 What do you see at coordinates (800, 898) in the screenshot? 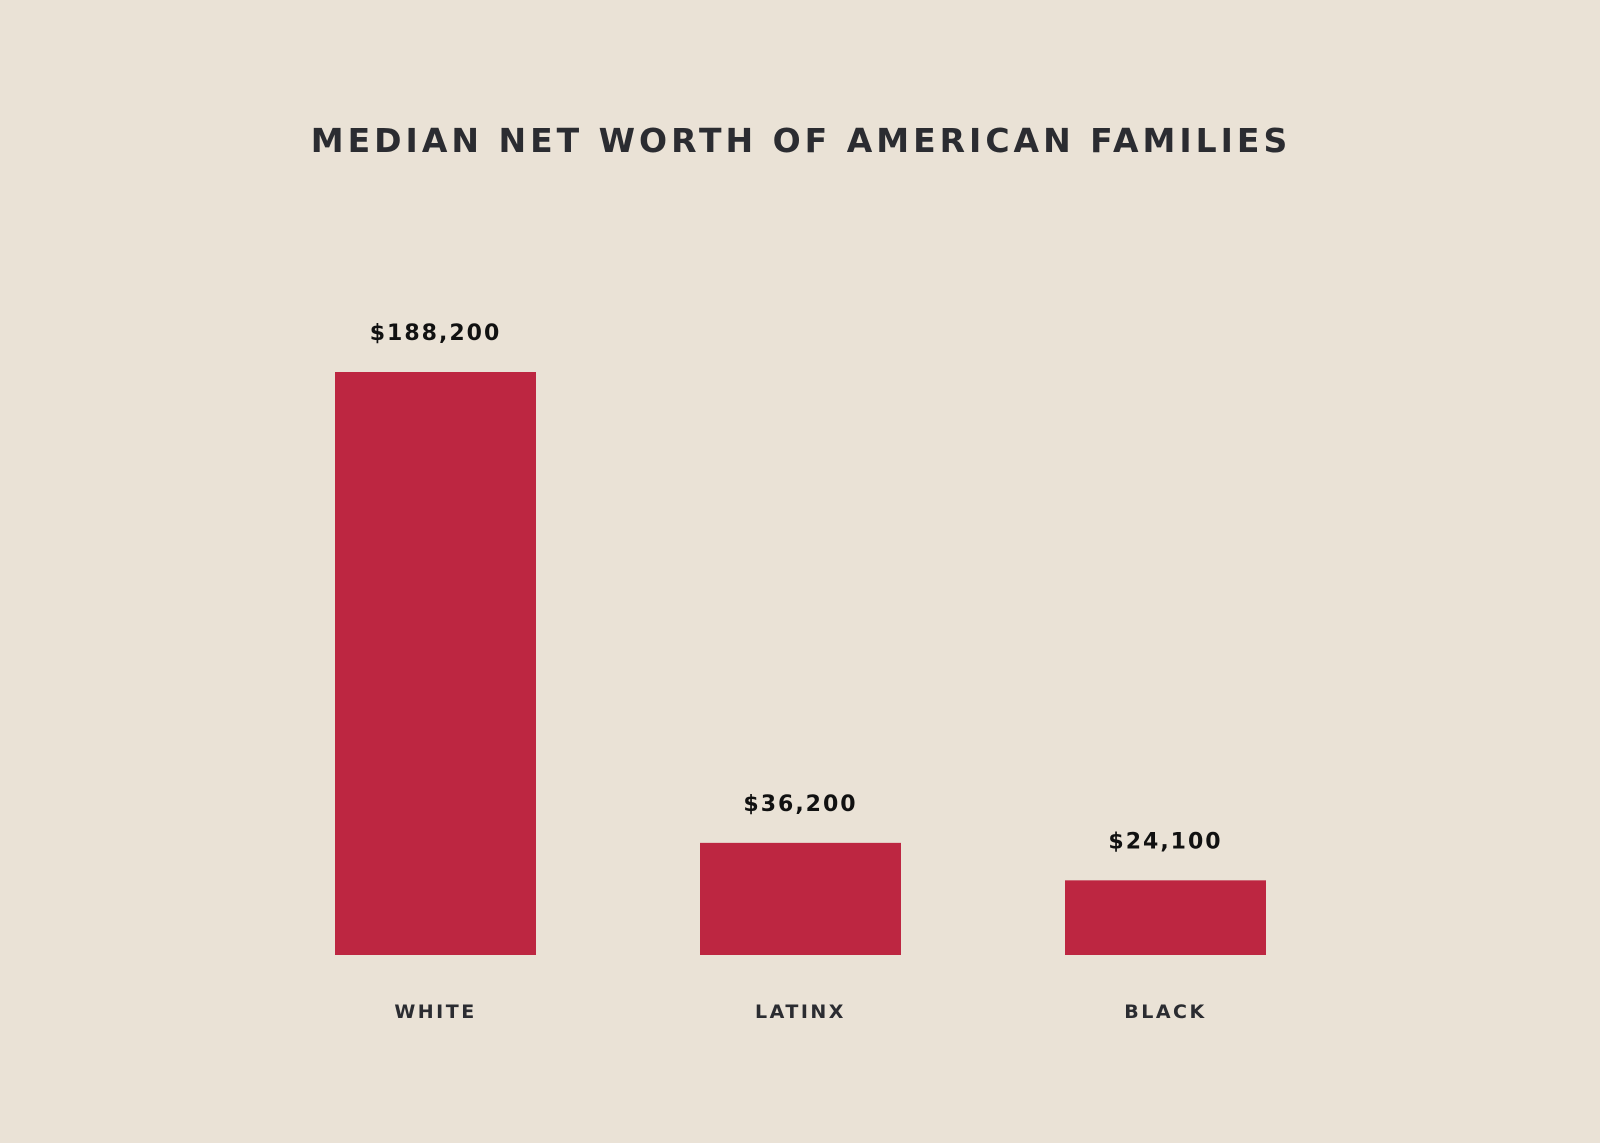
I see `bar-latinx` at bounding box center [800, 898].